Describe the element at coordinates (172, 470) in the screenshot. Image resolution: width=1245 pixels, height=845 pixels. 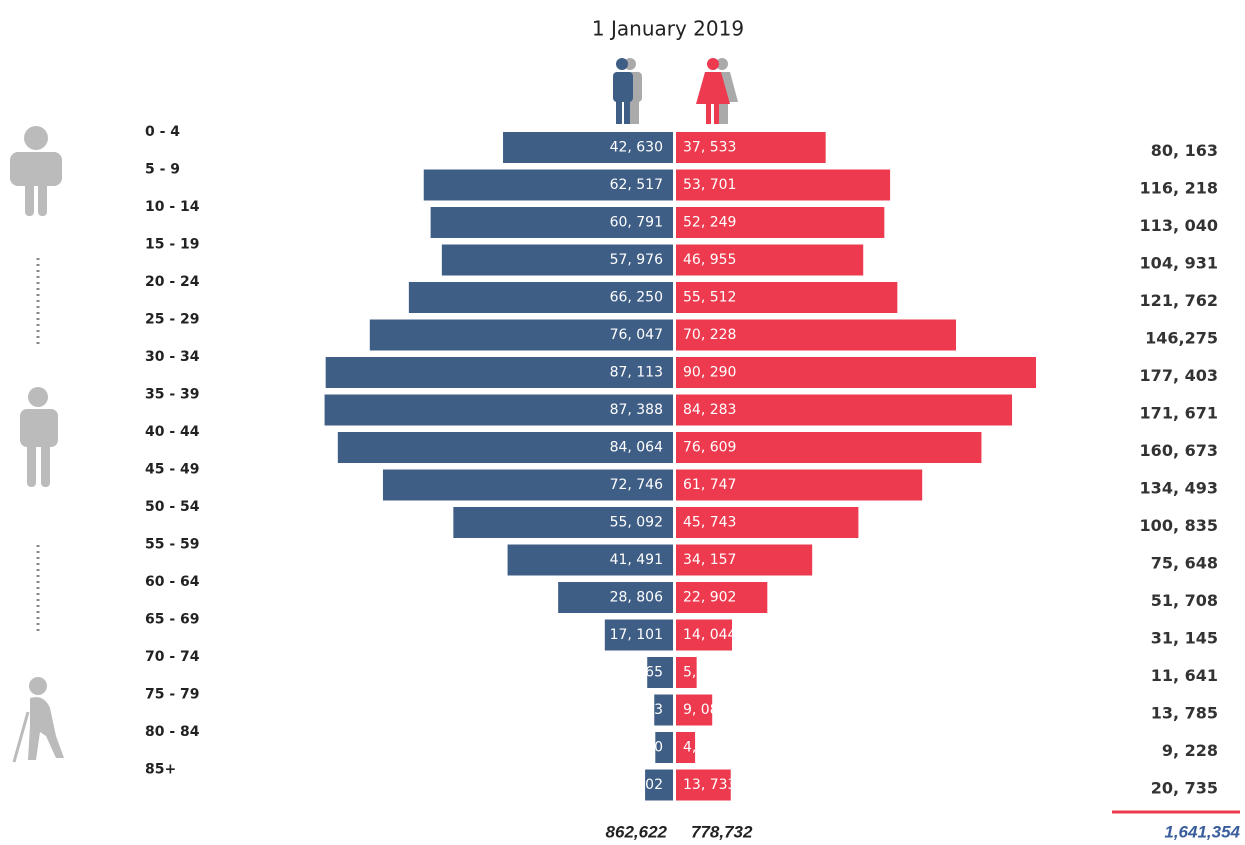
I see `age-label: 45 - 49` at that location.